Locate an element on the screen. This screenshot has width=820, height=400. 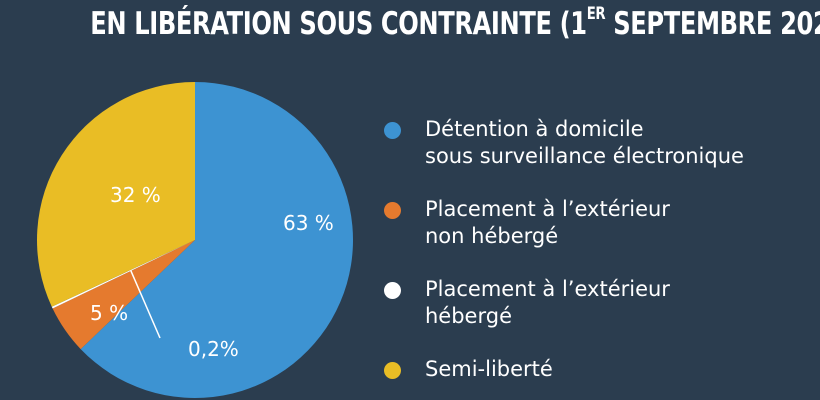
legend-label-line: sous surveillance électronique is located at coordinates (584, 156).